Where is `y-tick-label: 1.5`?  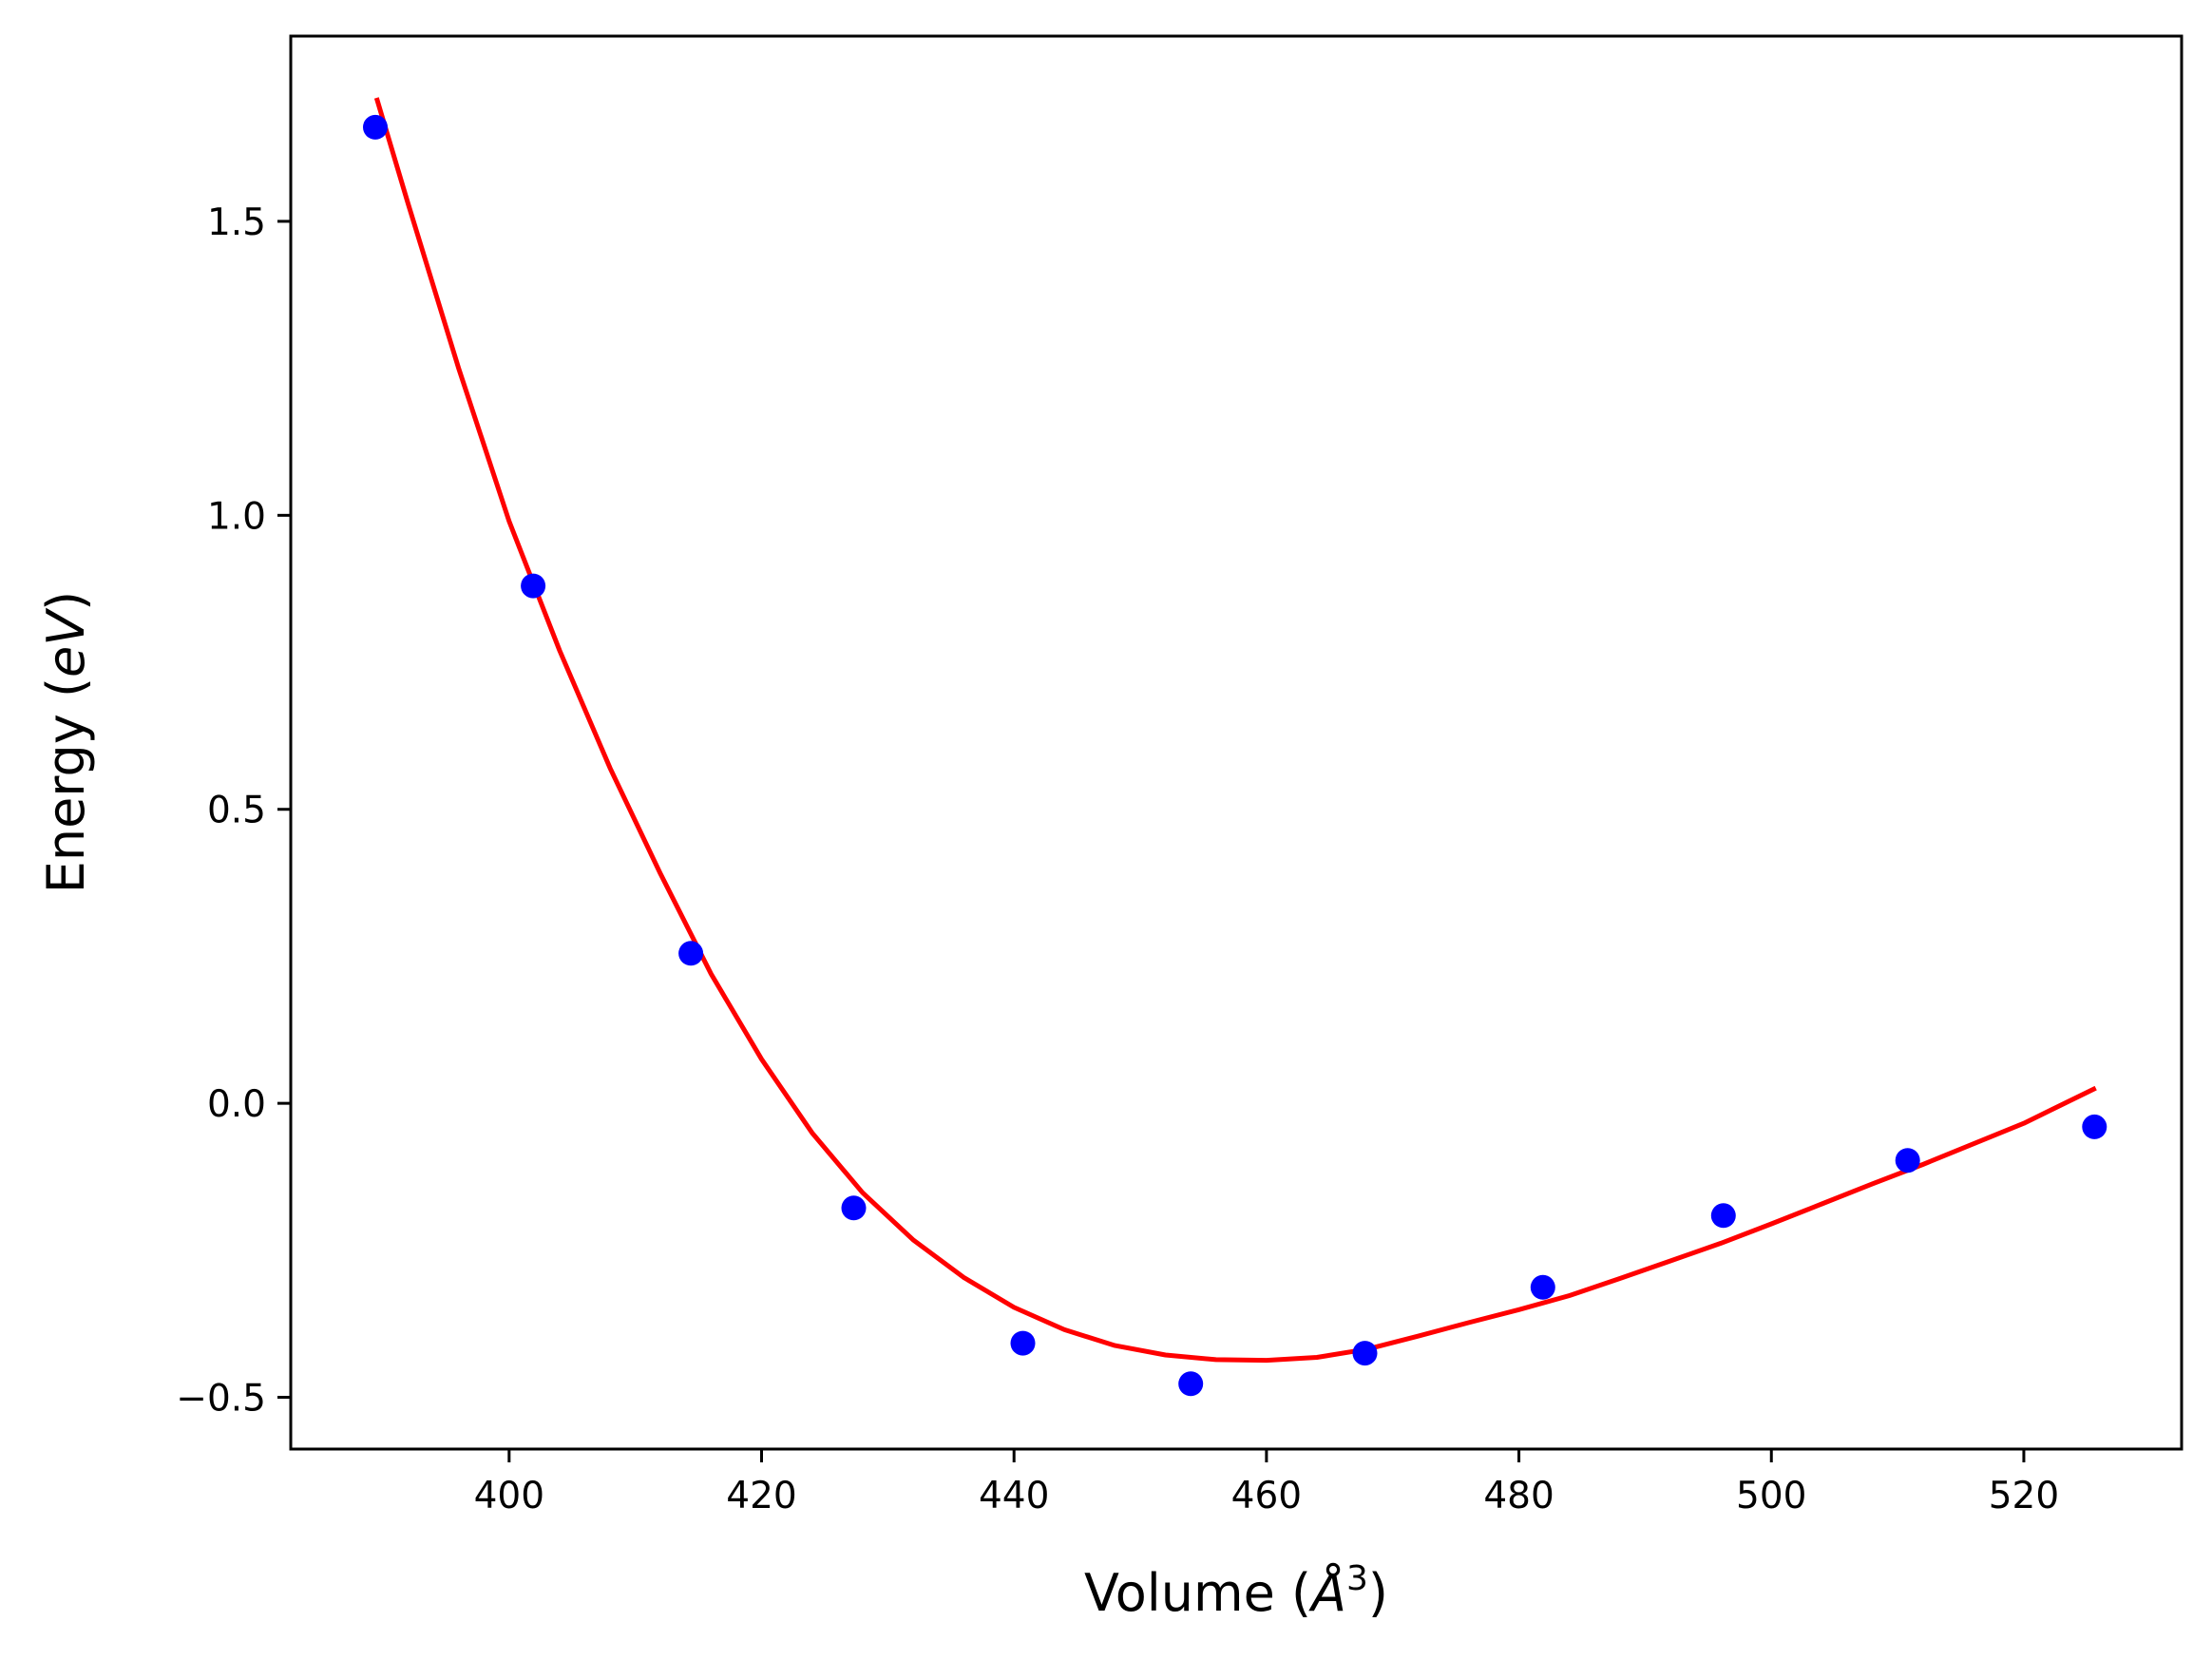 y-tick-label: 1.5 is located at coordinates (236, 222).